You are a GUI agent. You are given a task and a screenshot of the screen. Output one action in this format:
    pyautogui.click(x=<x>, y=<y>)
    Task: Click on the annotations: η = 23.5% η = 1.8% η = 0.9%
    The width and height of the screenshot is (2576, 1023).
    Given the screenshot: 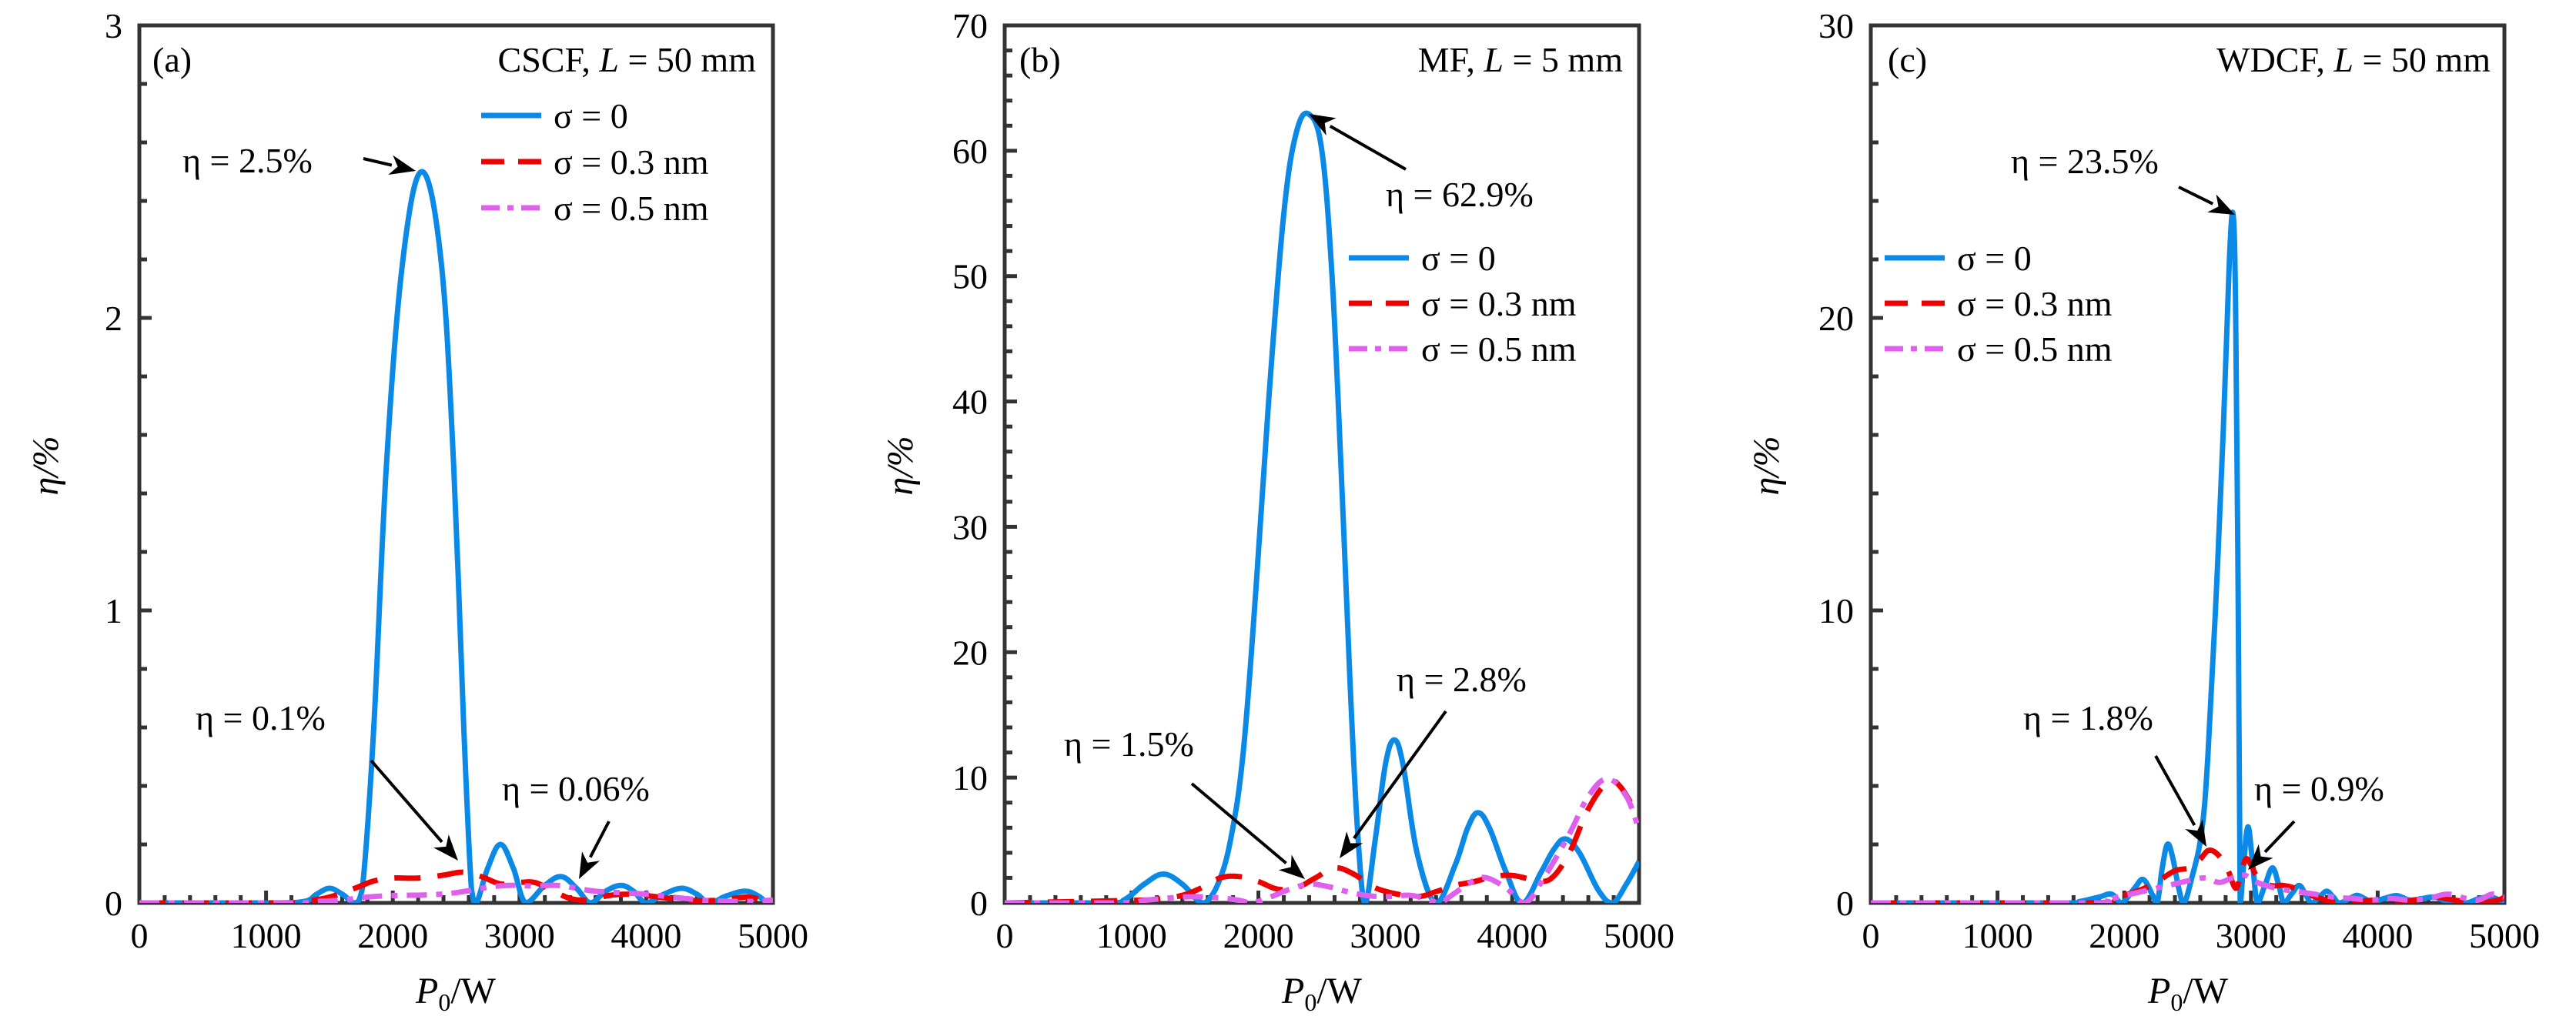 What is the action you would take?
    pyautogui.click(x=2197, y=506)
    